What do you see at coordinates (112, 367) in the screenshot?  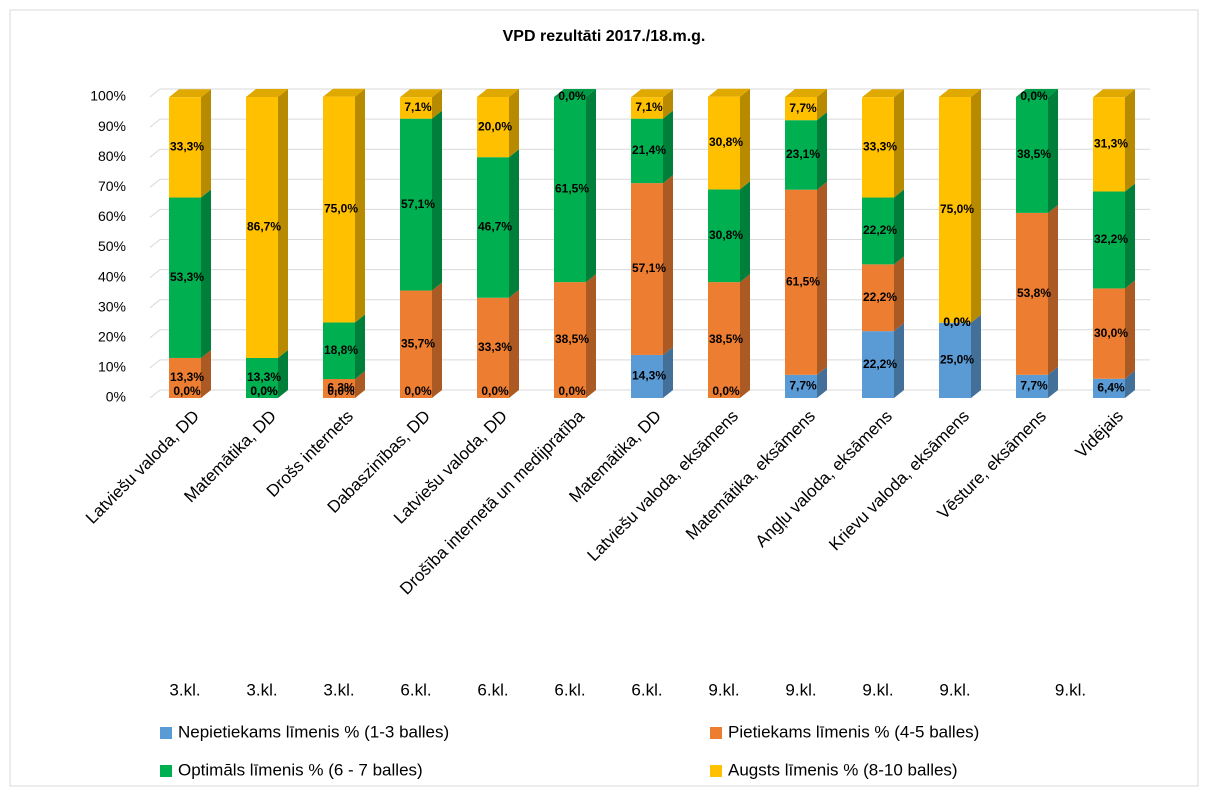 I see `y-tick-label: 10%` at bounding box center [112, 367].